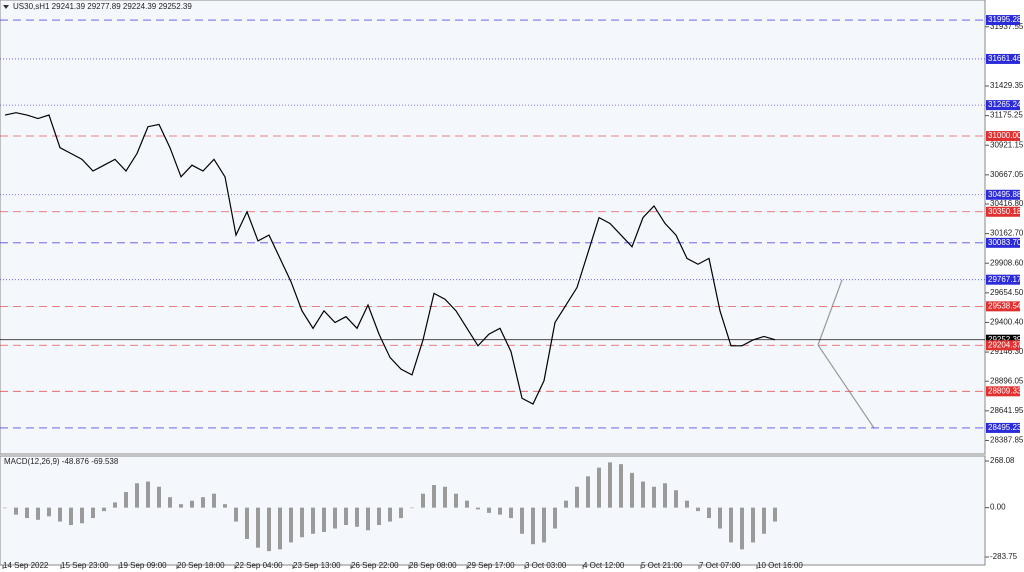 This screenshot has width=1024, height=572. What do you see at coordinates (1007, 26) in the screenshot?
I see `y-tick-label: 31937.55` at bounding box center [1007, 26].